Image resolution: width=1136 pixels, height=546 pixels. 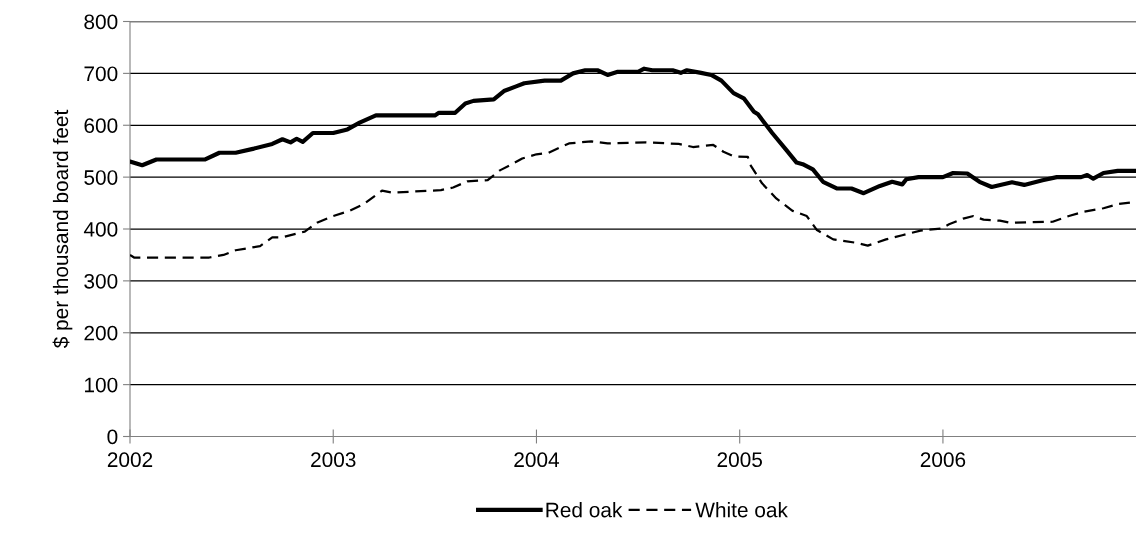 I want to click on y-tick-label: 600, so click(x=101, y=125).